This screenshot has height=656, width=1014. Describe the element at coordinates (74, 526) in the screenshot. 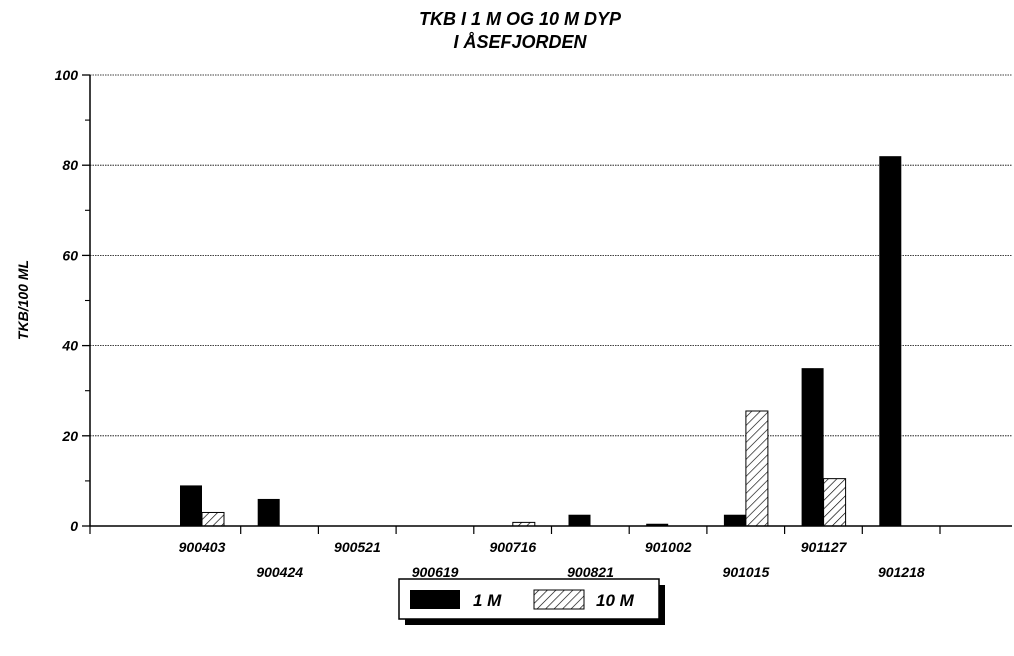

I see `y-tick-label: 0` at that location.